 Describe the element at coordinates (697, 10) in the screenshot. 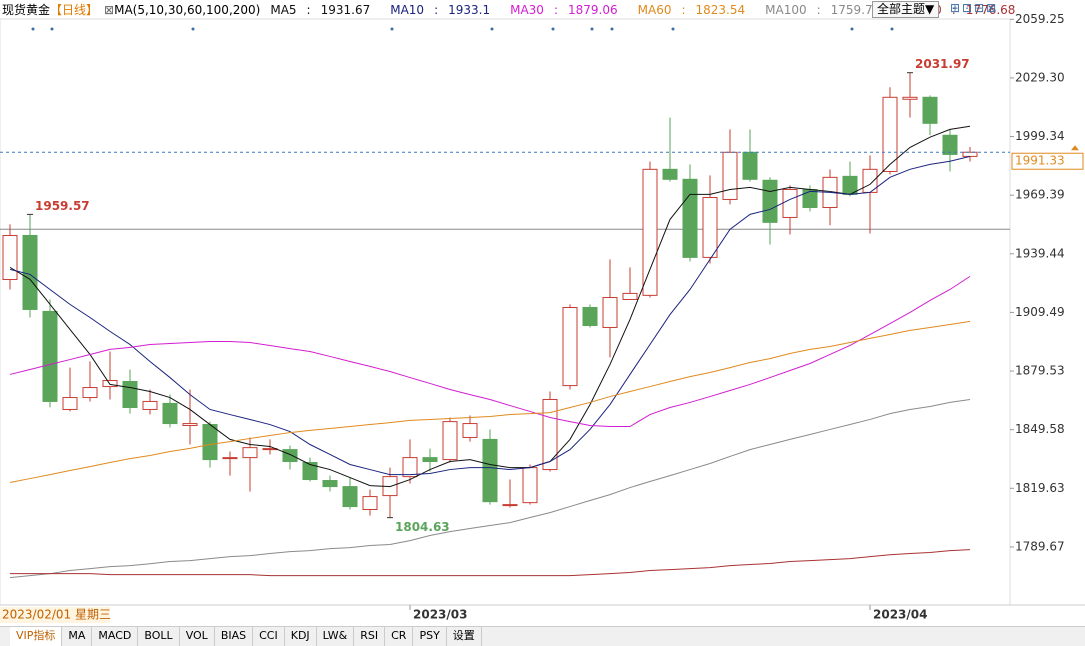

I see `legend-item: MA60:1823.54` at that location.